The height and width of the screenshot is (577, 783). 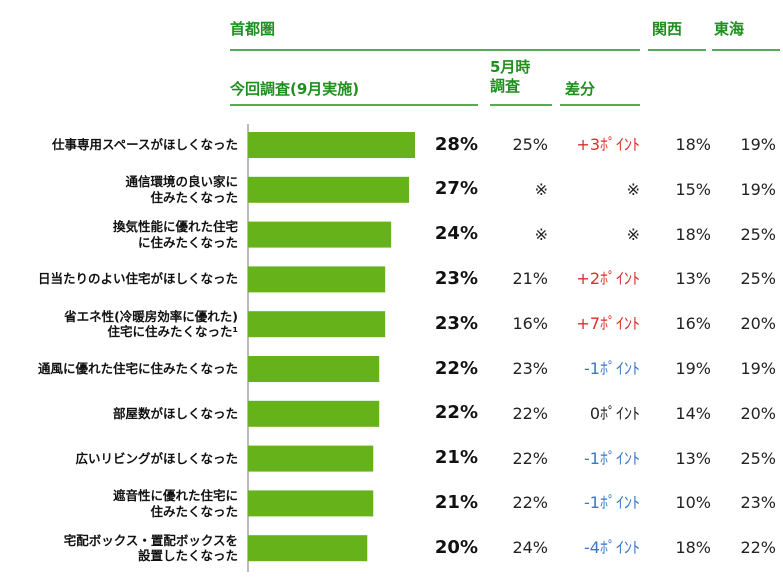 I want to click on bar-header: 今回調査(9月実施), so click(x=295, y=89).